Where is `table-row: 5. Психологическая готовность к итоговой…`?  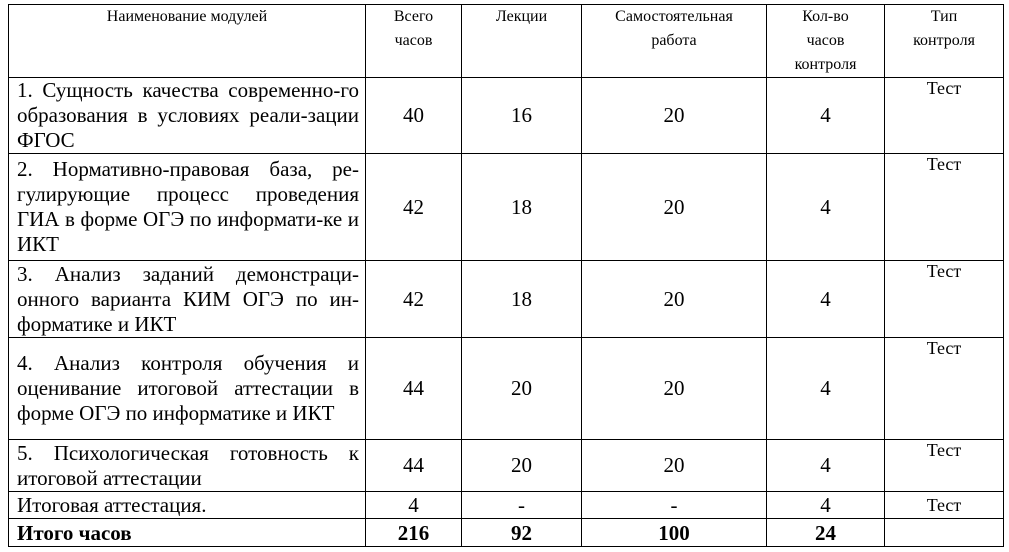
table-row: 5. Психологическая готовность к итоговой… is located at coordinates (506, 465).